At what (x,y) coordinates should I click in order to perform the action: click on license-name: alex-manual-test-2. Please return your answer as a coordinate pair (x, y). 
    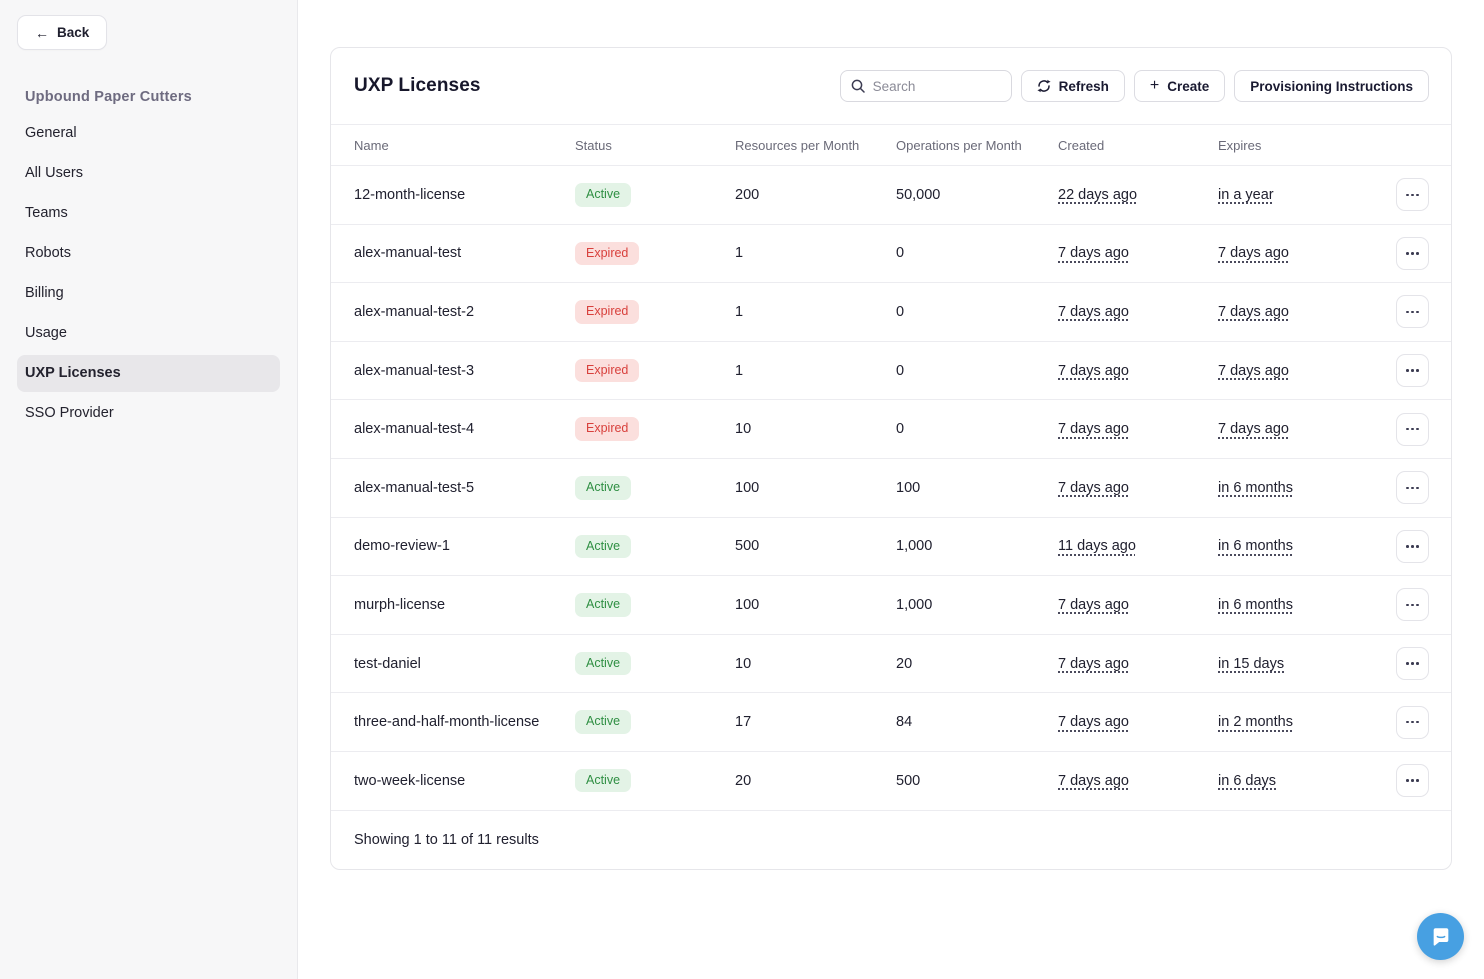
    Looking at the image, I should click on (414, 311).